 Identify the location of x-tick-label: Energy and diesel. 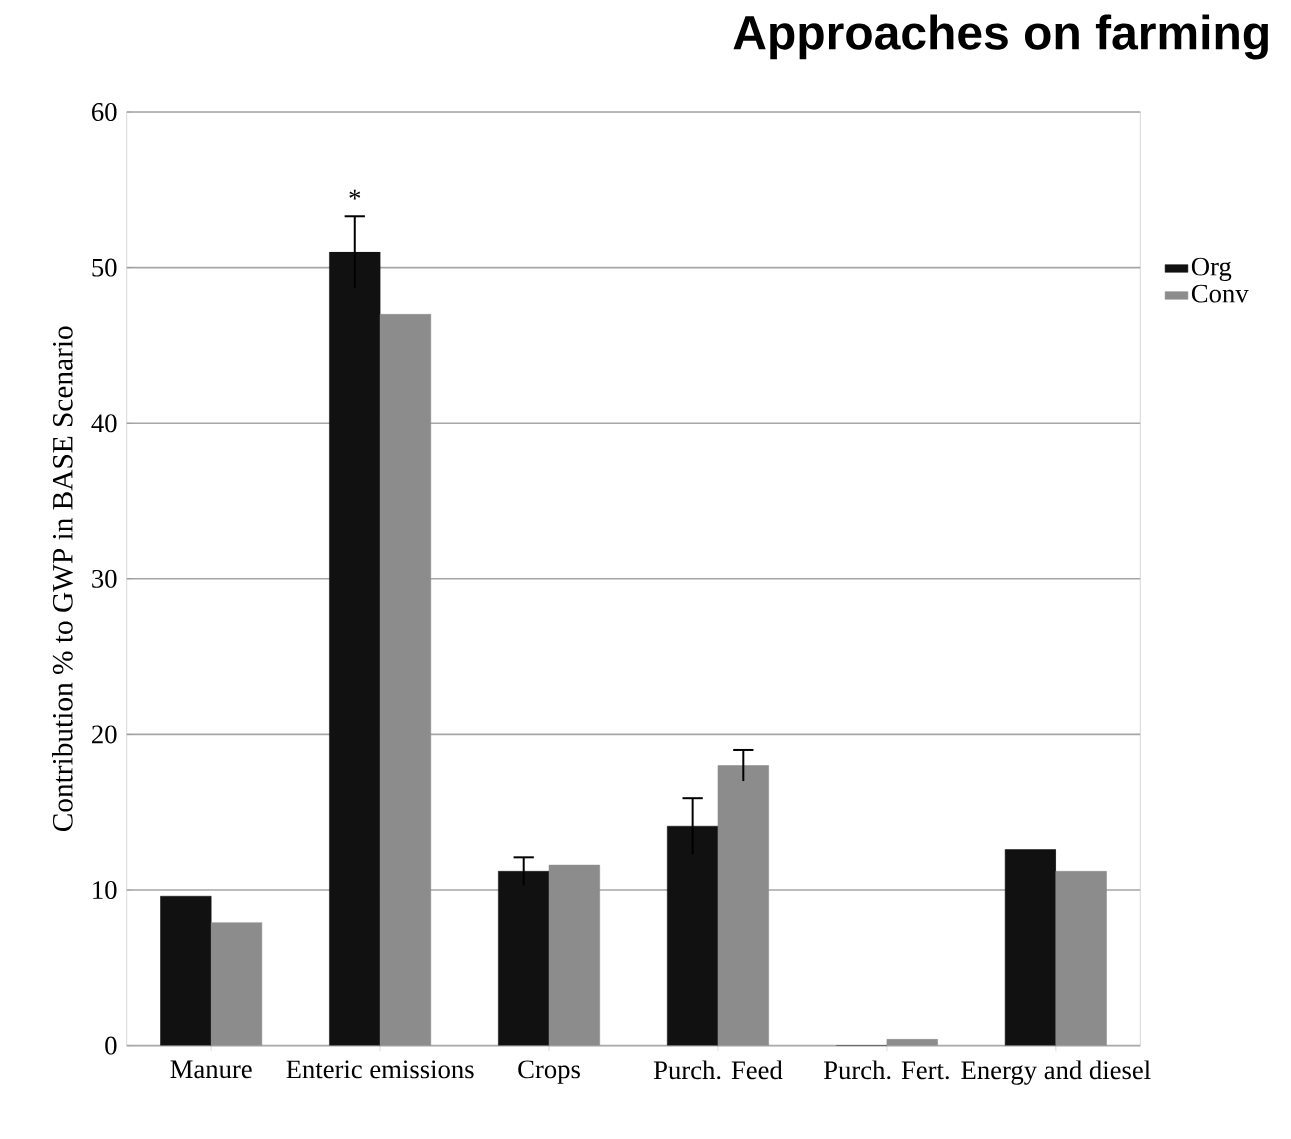
(1056, 1072).